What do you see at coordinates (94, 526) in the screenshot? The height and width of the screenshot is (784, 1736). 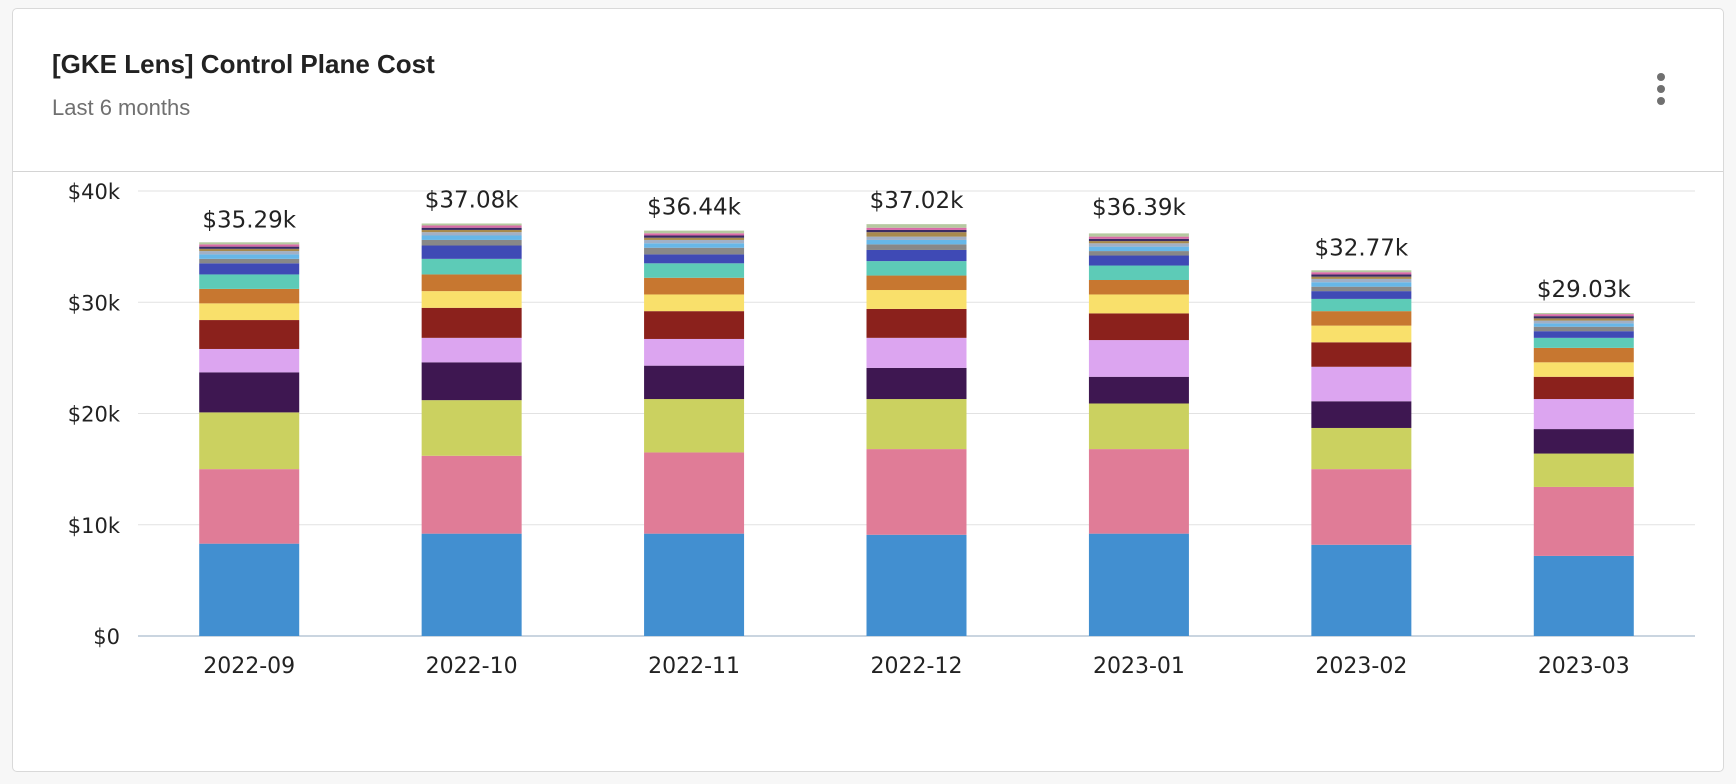 I see `y-tick-label: $10k` at bounding box center [94, 526].